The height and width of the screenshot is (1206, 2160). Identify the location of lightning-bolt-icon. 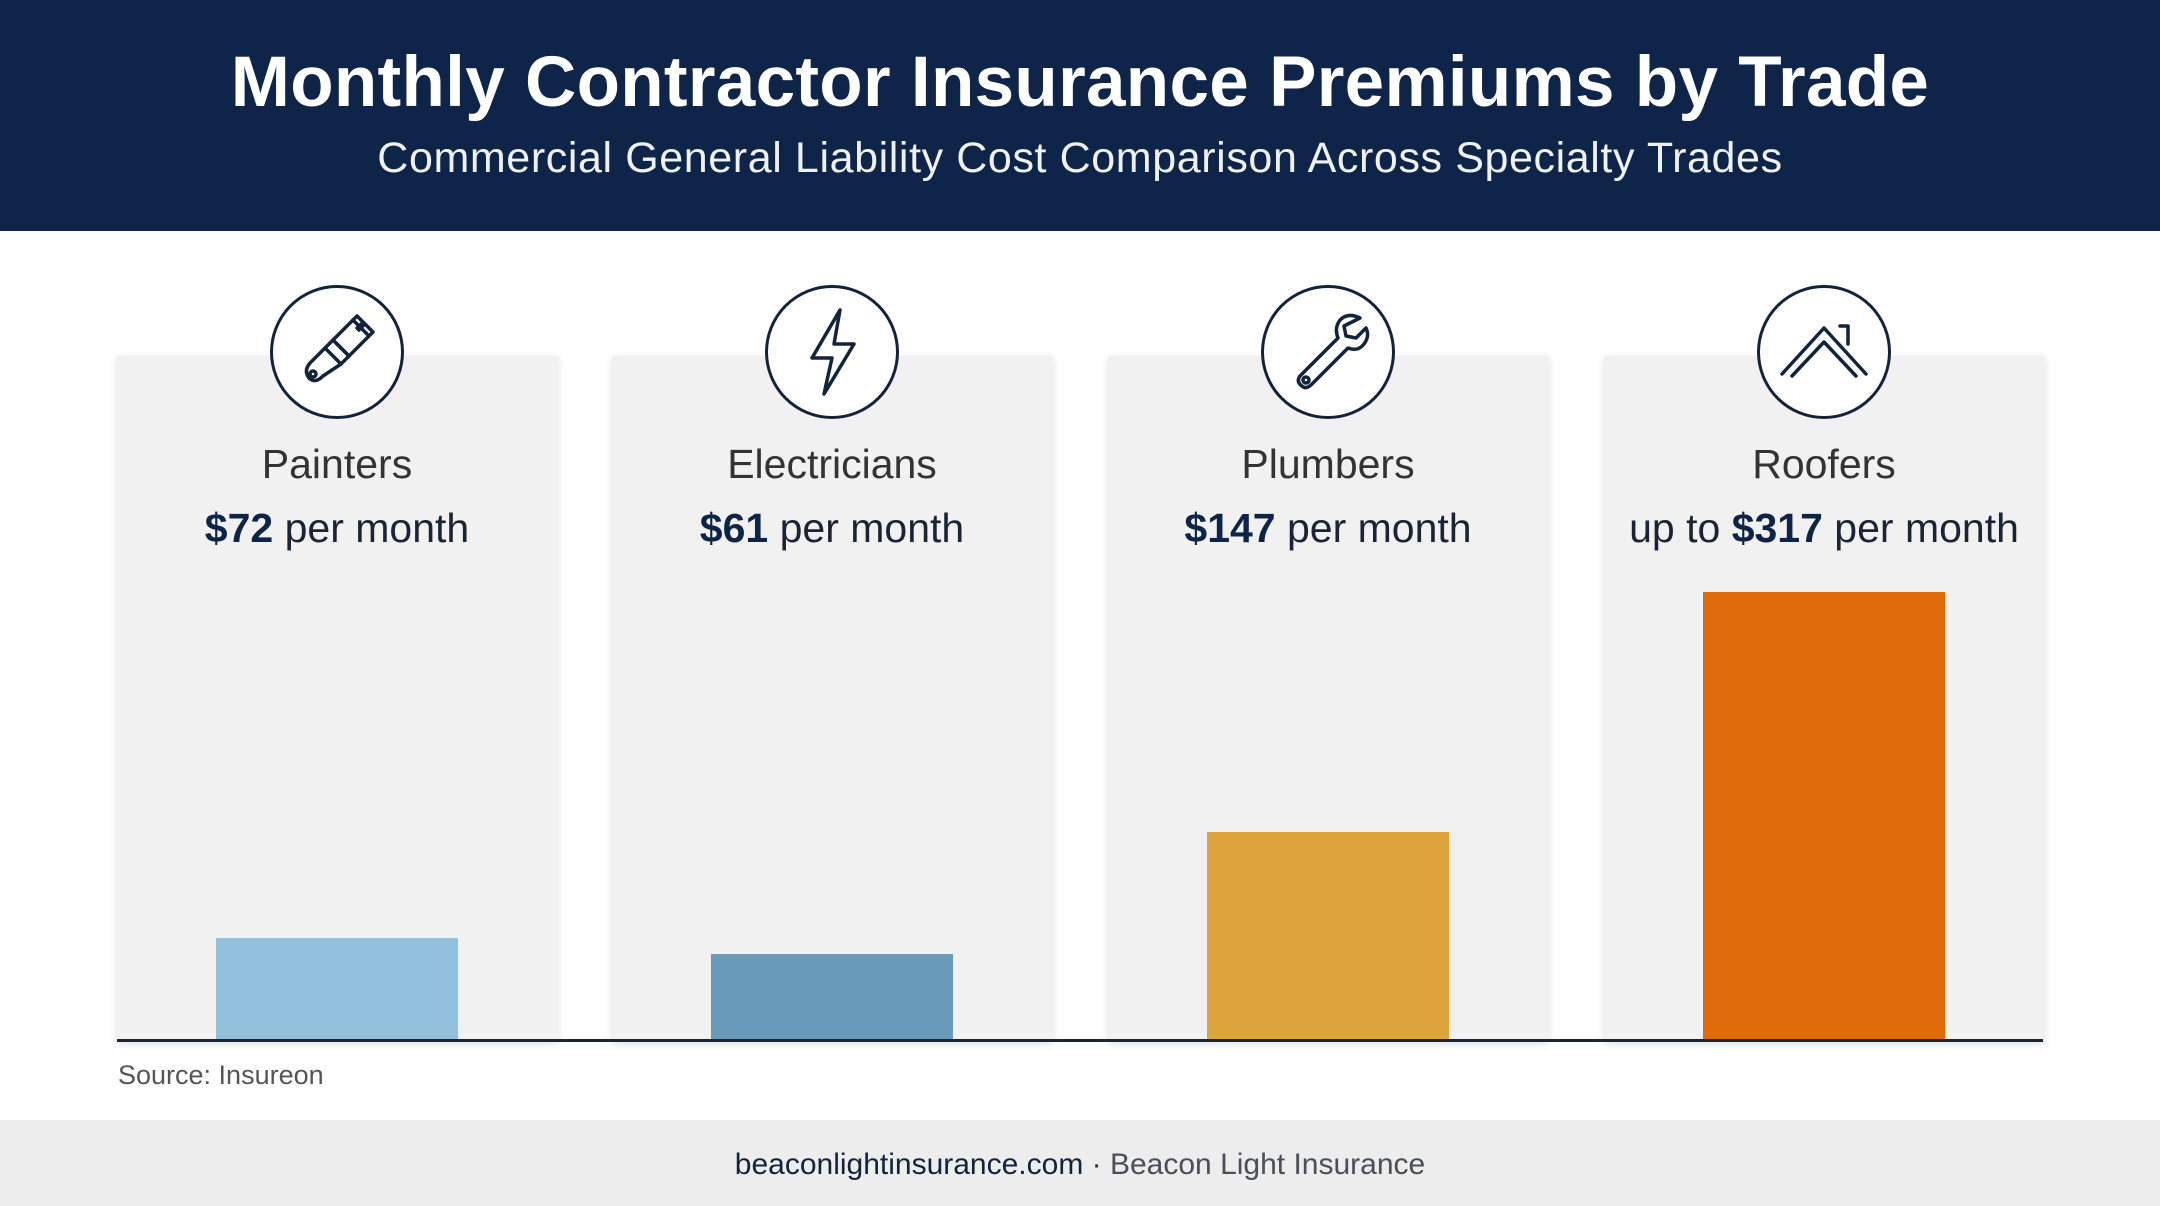
(833, 352).